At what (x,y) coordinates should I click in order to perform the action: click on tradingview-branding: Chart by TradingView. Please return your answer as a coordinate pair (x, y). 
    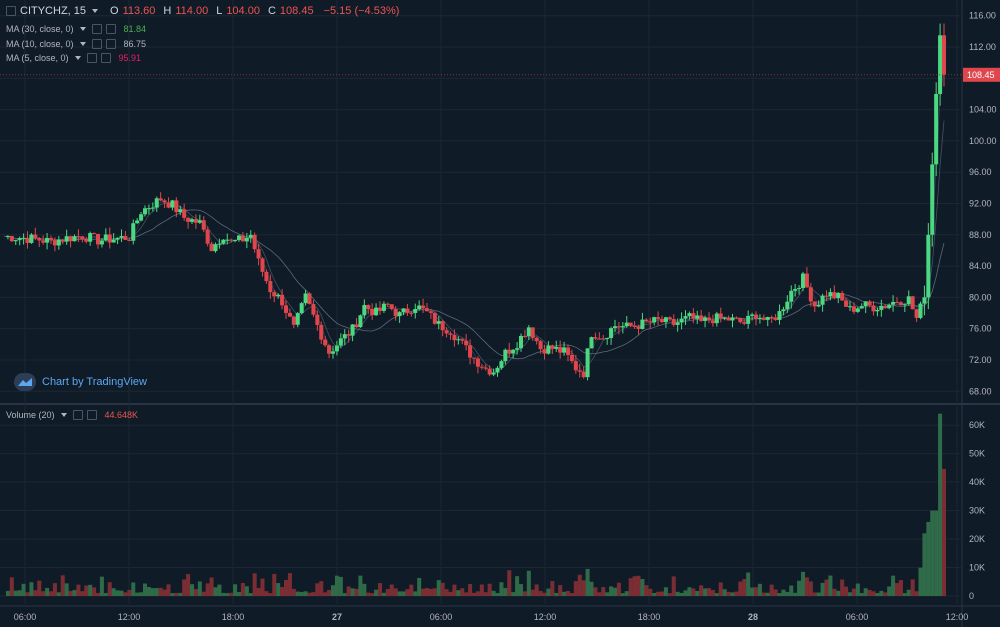
    Looking at the image, I should click on (80, 382).